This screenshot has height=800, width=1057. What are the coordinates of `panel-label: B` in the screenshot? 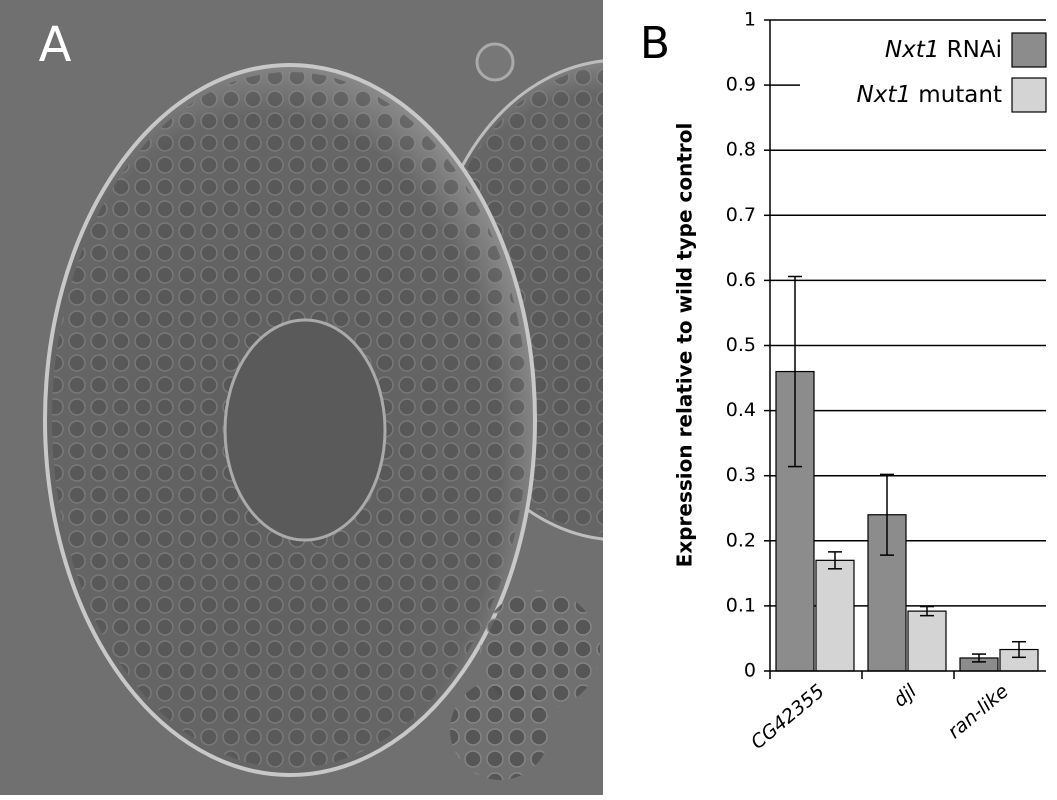 It's located at (655, 43).